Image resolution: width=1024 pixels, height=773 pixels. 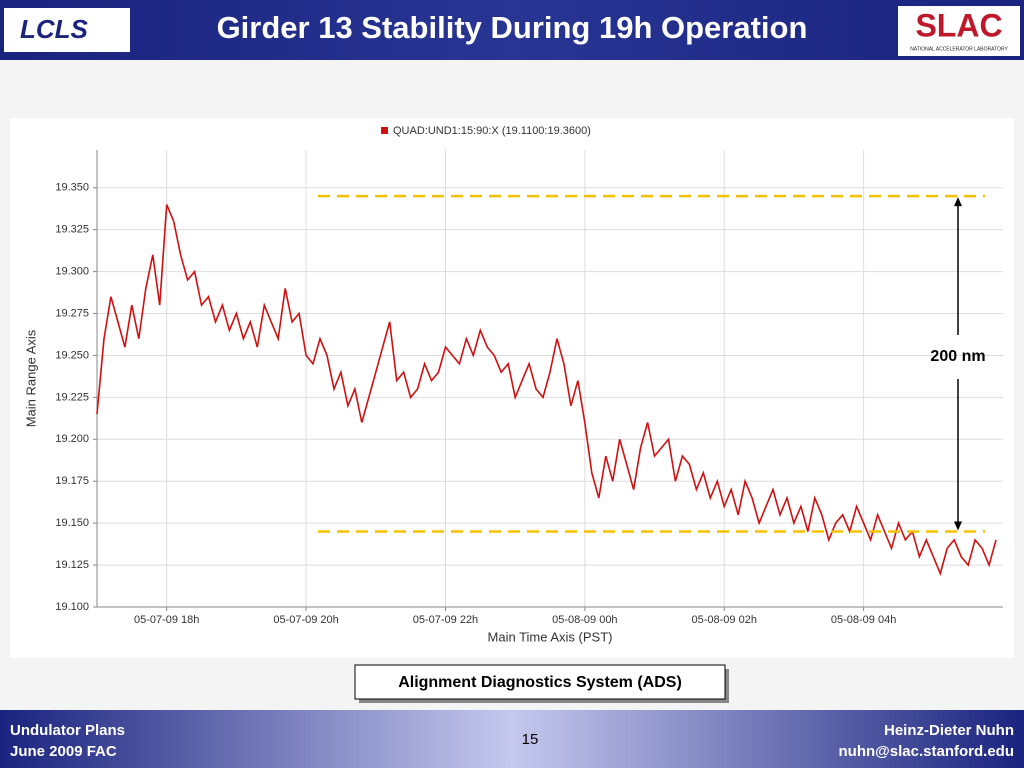 I want to click on y-tick-label: 19.325, so click(x=72, y=230).